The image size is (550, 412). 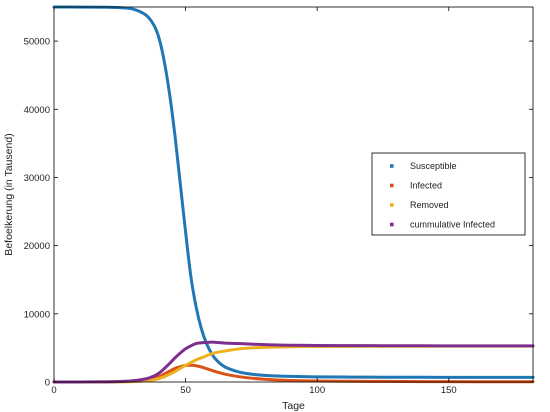 What do you see at coordinates (449, 390) in the screenshot?
I see `x-tick-label-3: 150` at bounding box center [449, 390].